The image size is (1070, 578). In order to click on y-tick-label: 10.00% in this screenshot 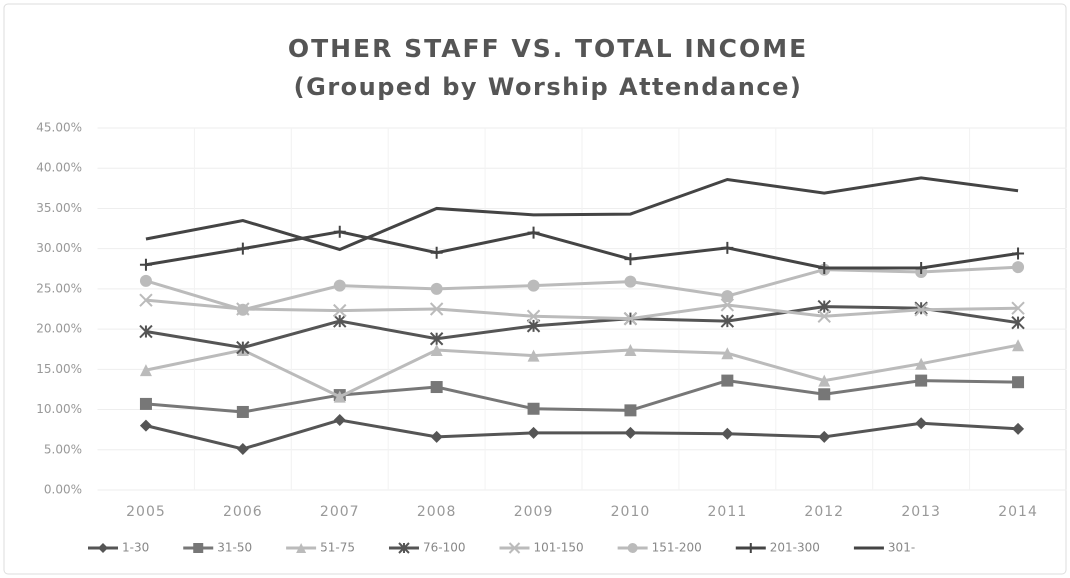, I will do `click(59, 409)`.